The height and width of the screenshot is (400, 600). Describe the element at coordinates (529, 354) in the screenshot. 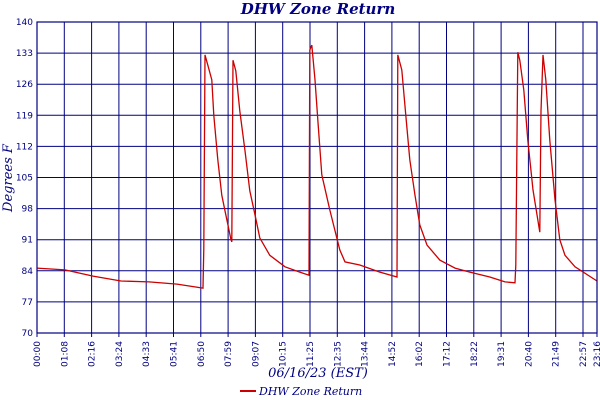

I see `x-tick-label: 20:40` at that location.